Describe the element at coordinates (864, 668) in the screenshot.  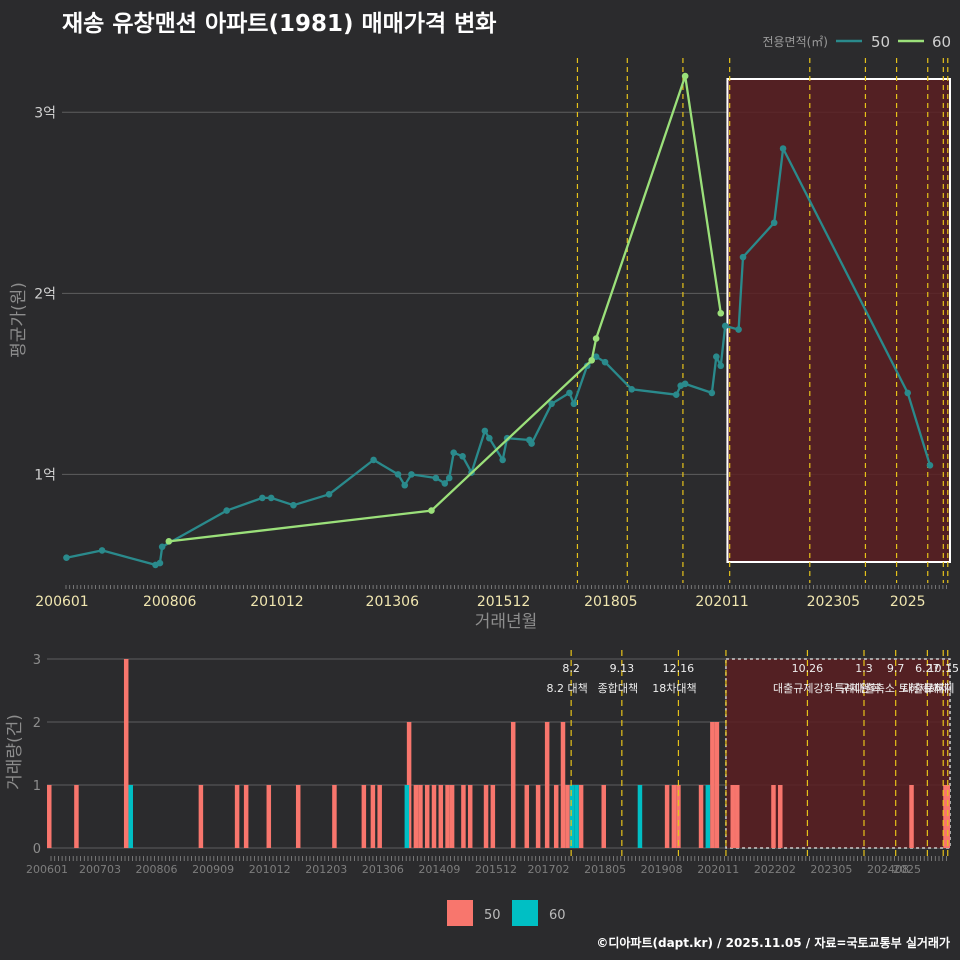
I see `annotation-date: 1.3` at that location.